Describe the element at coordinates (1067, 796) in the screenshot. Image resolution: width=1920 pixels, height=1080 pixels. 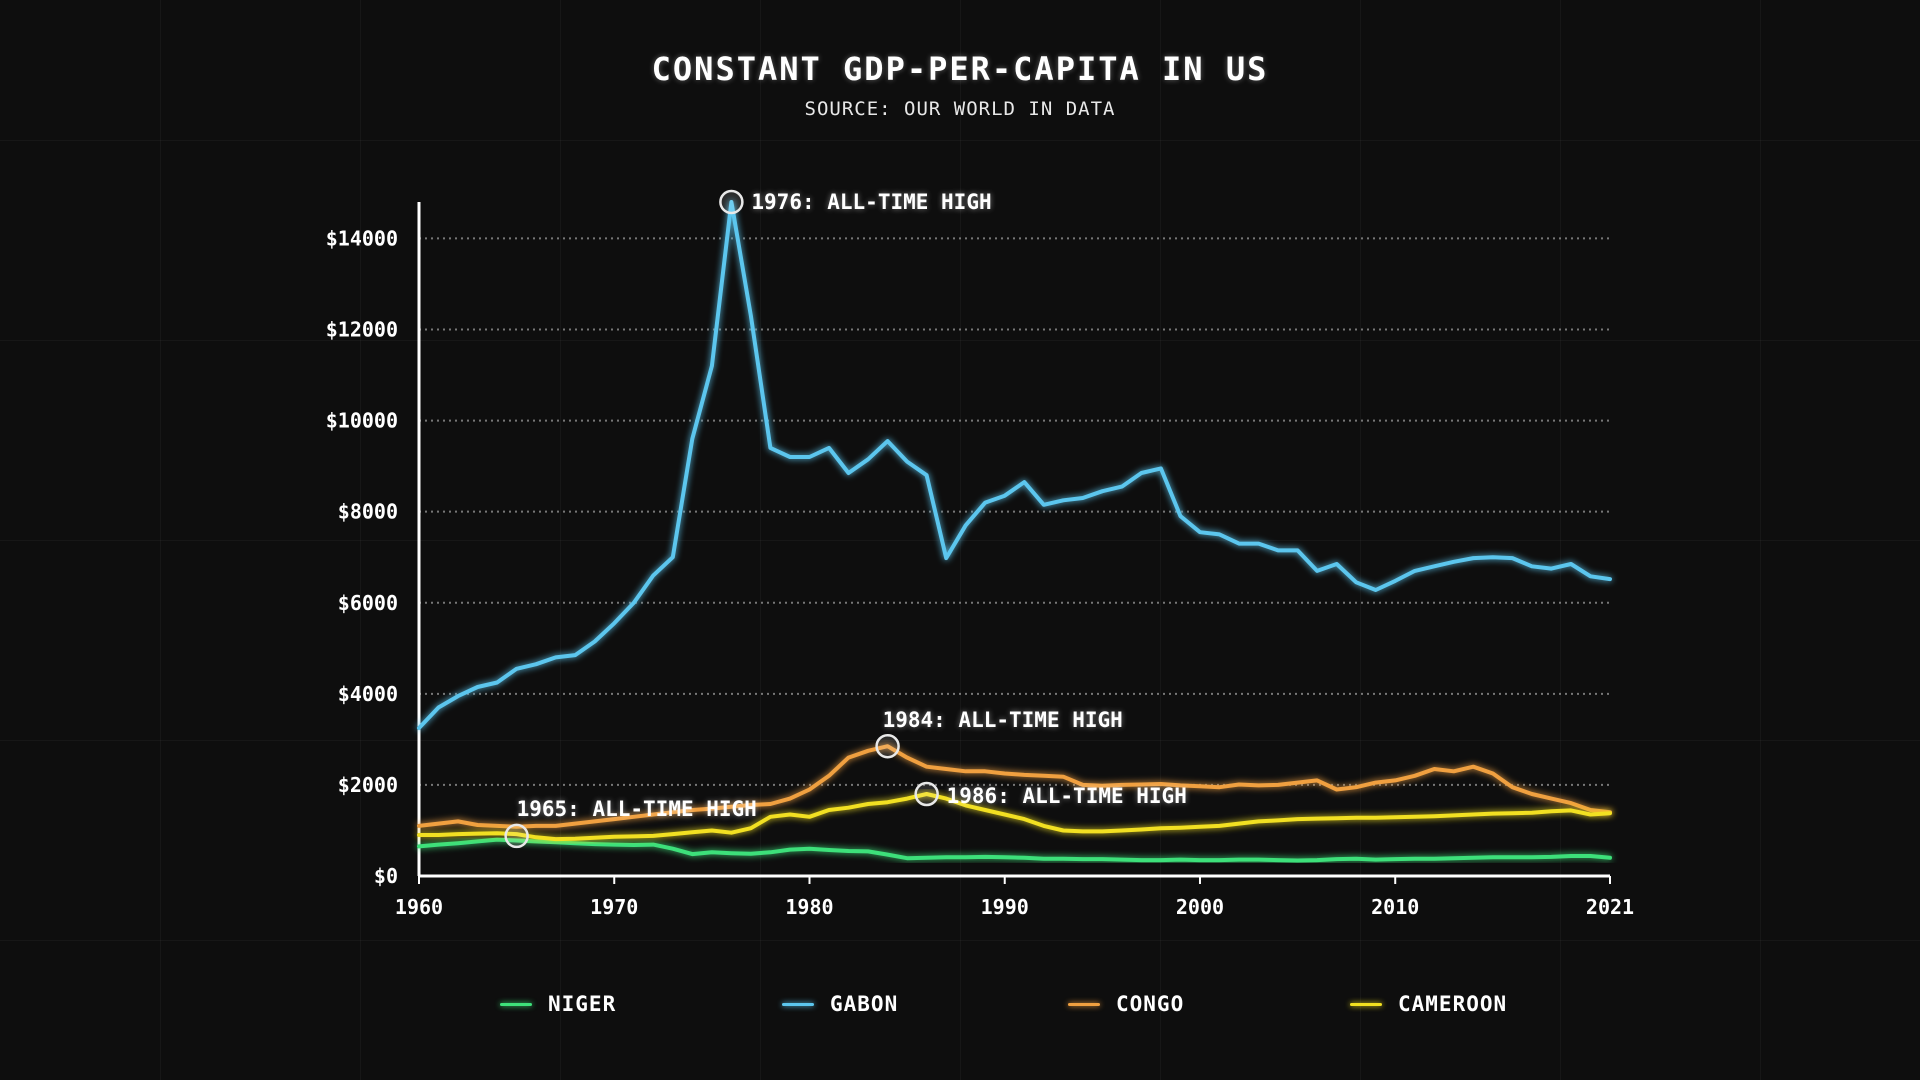
I see `annotation-label-cameroon: 1986: ALL-TIME HIGH` at that location.